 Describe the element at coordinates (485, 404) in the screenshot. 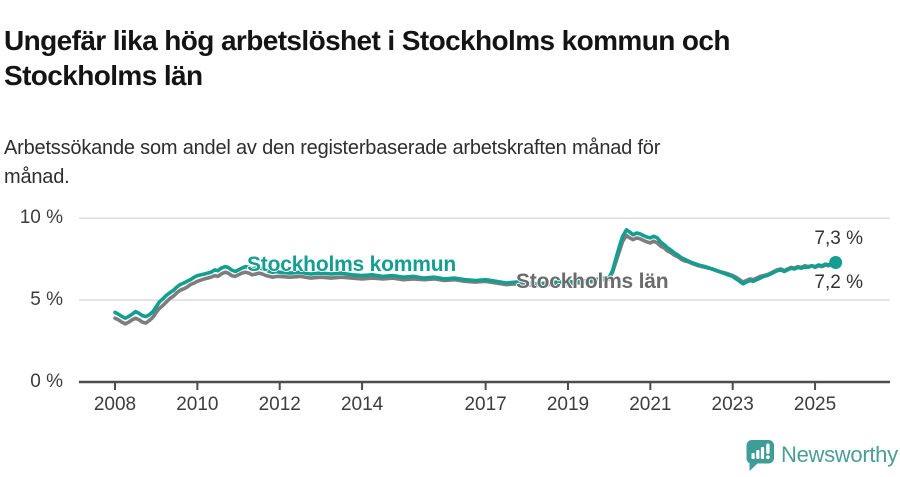

I see `x-axis-tick-label: 2017` at that location.